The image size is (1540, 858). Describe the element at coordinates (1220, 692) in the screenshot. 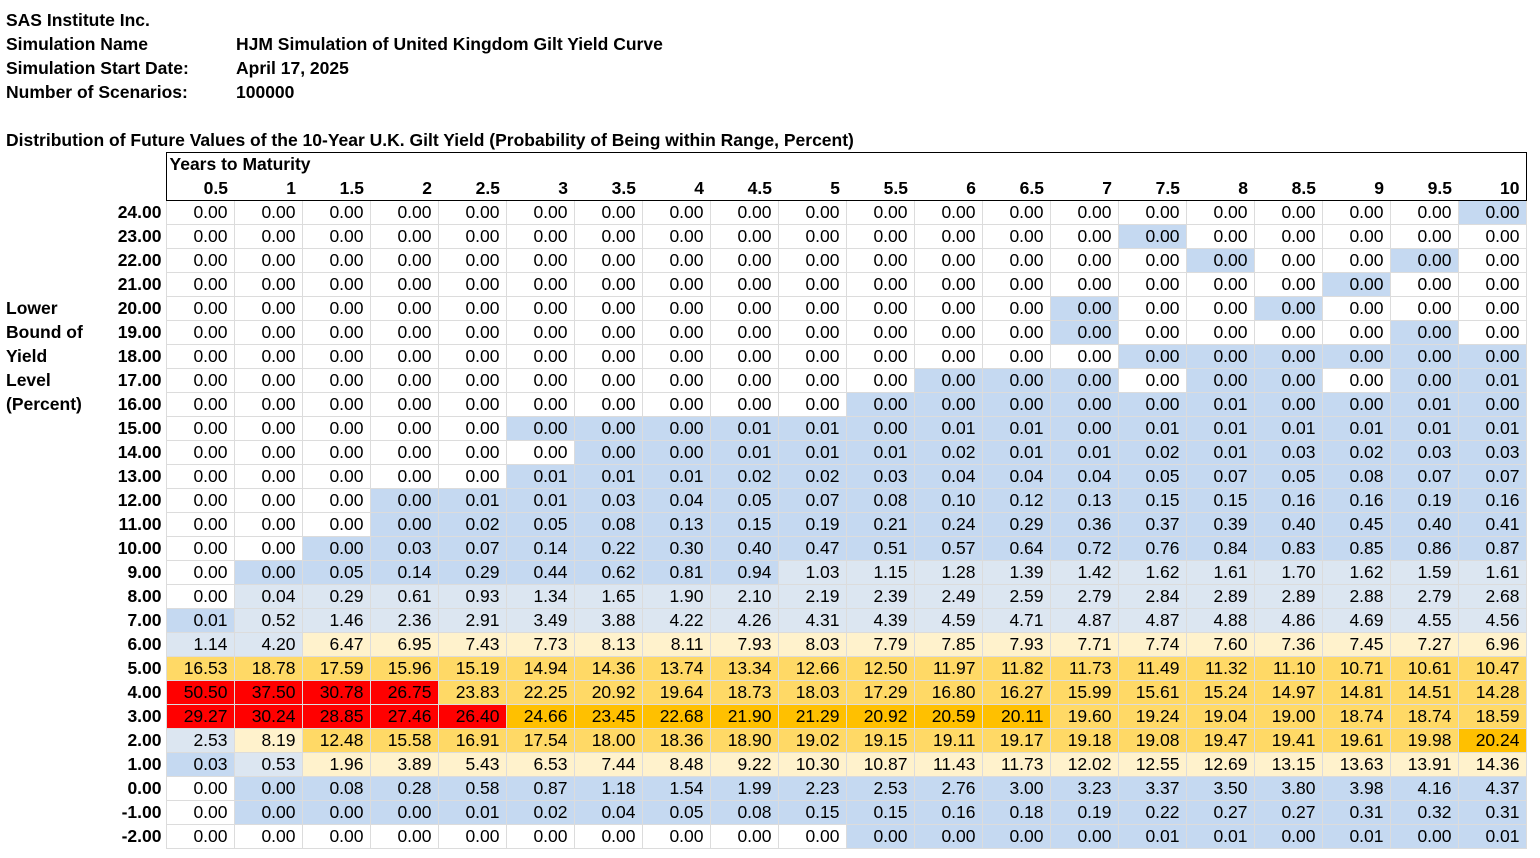

I see `probability-cell: 15.24` at that location.